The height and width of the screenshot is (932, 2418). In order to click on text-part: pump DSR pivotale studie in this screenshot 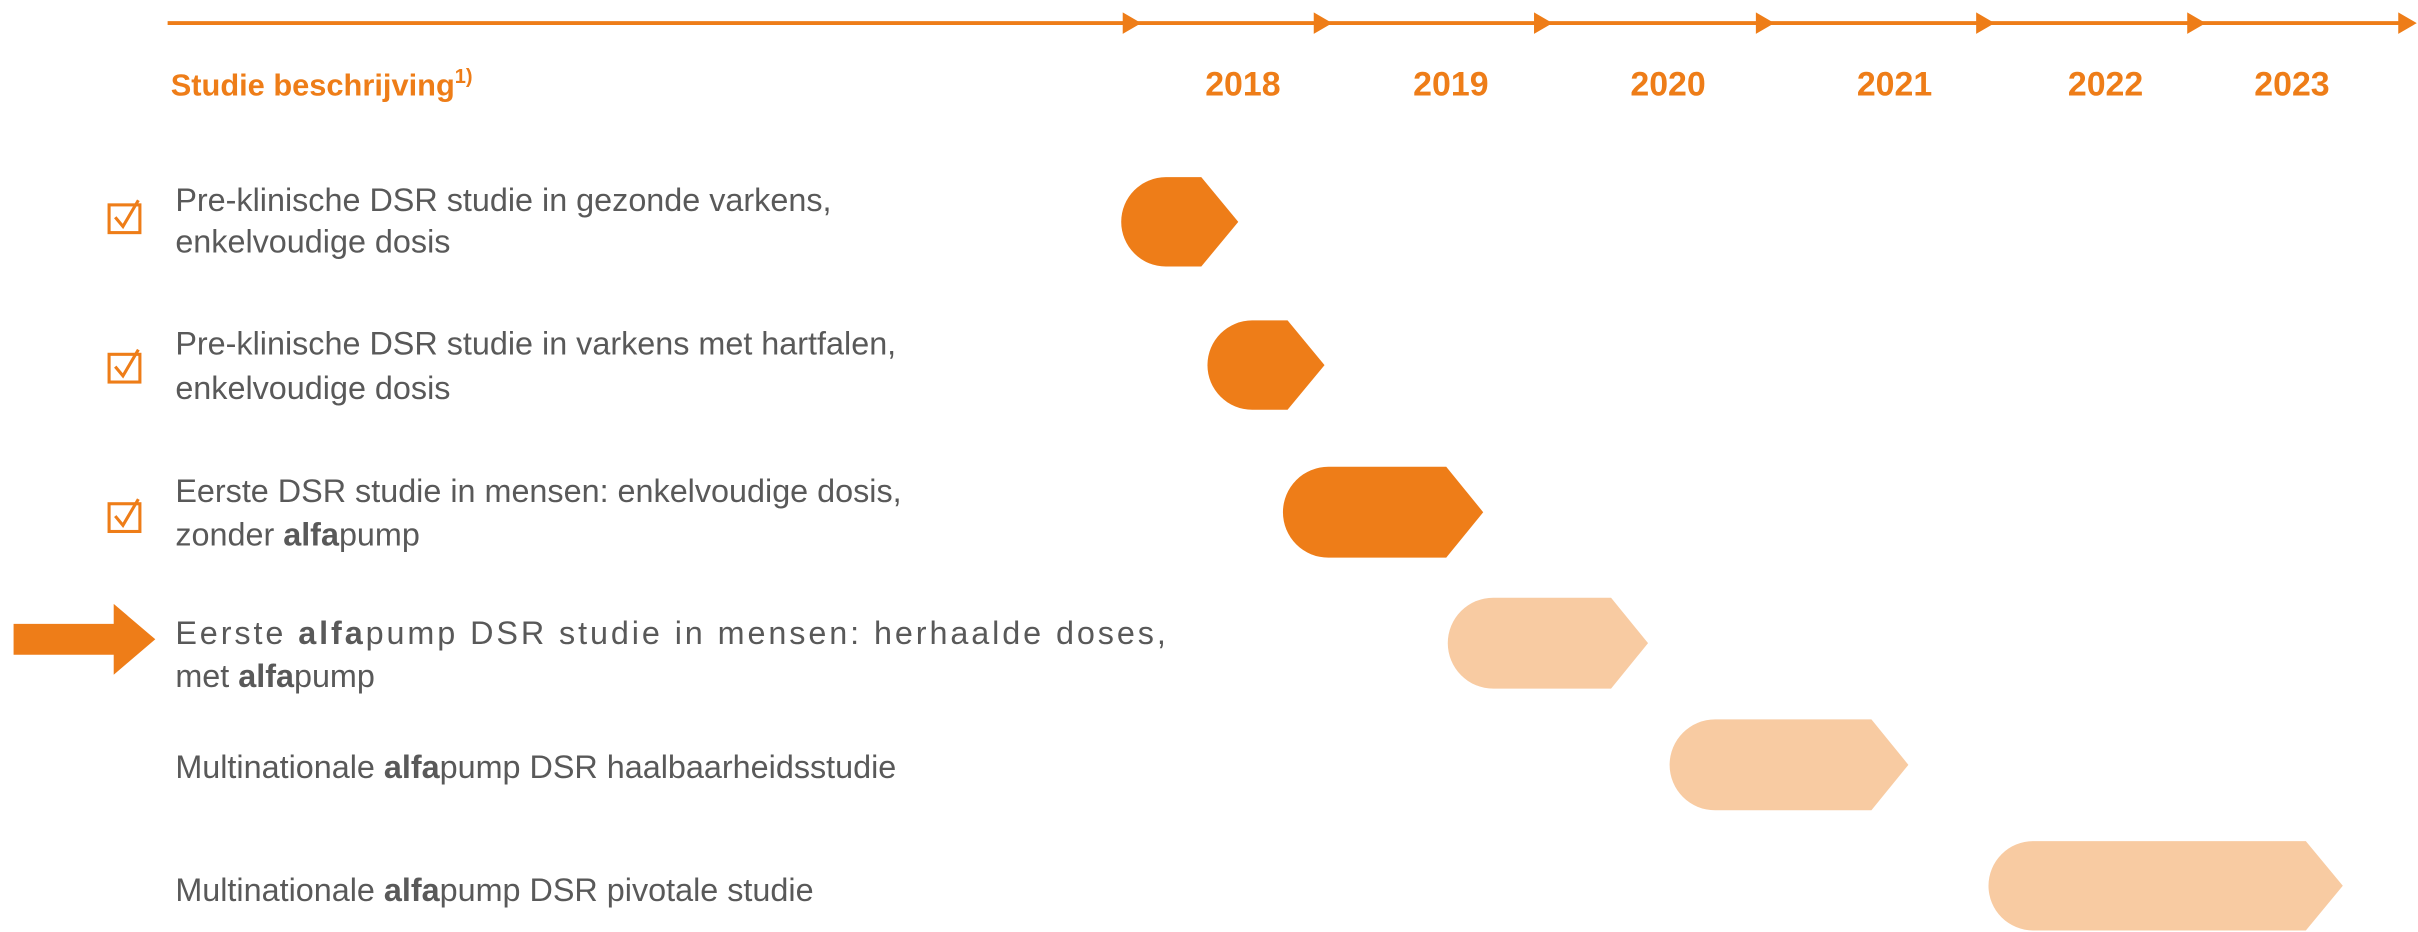, I will do `click(627, 890)`.